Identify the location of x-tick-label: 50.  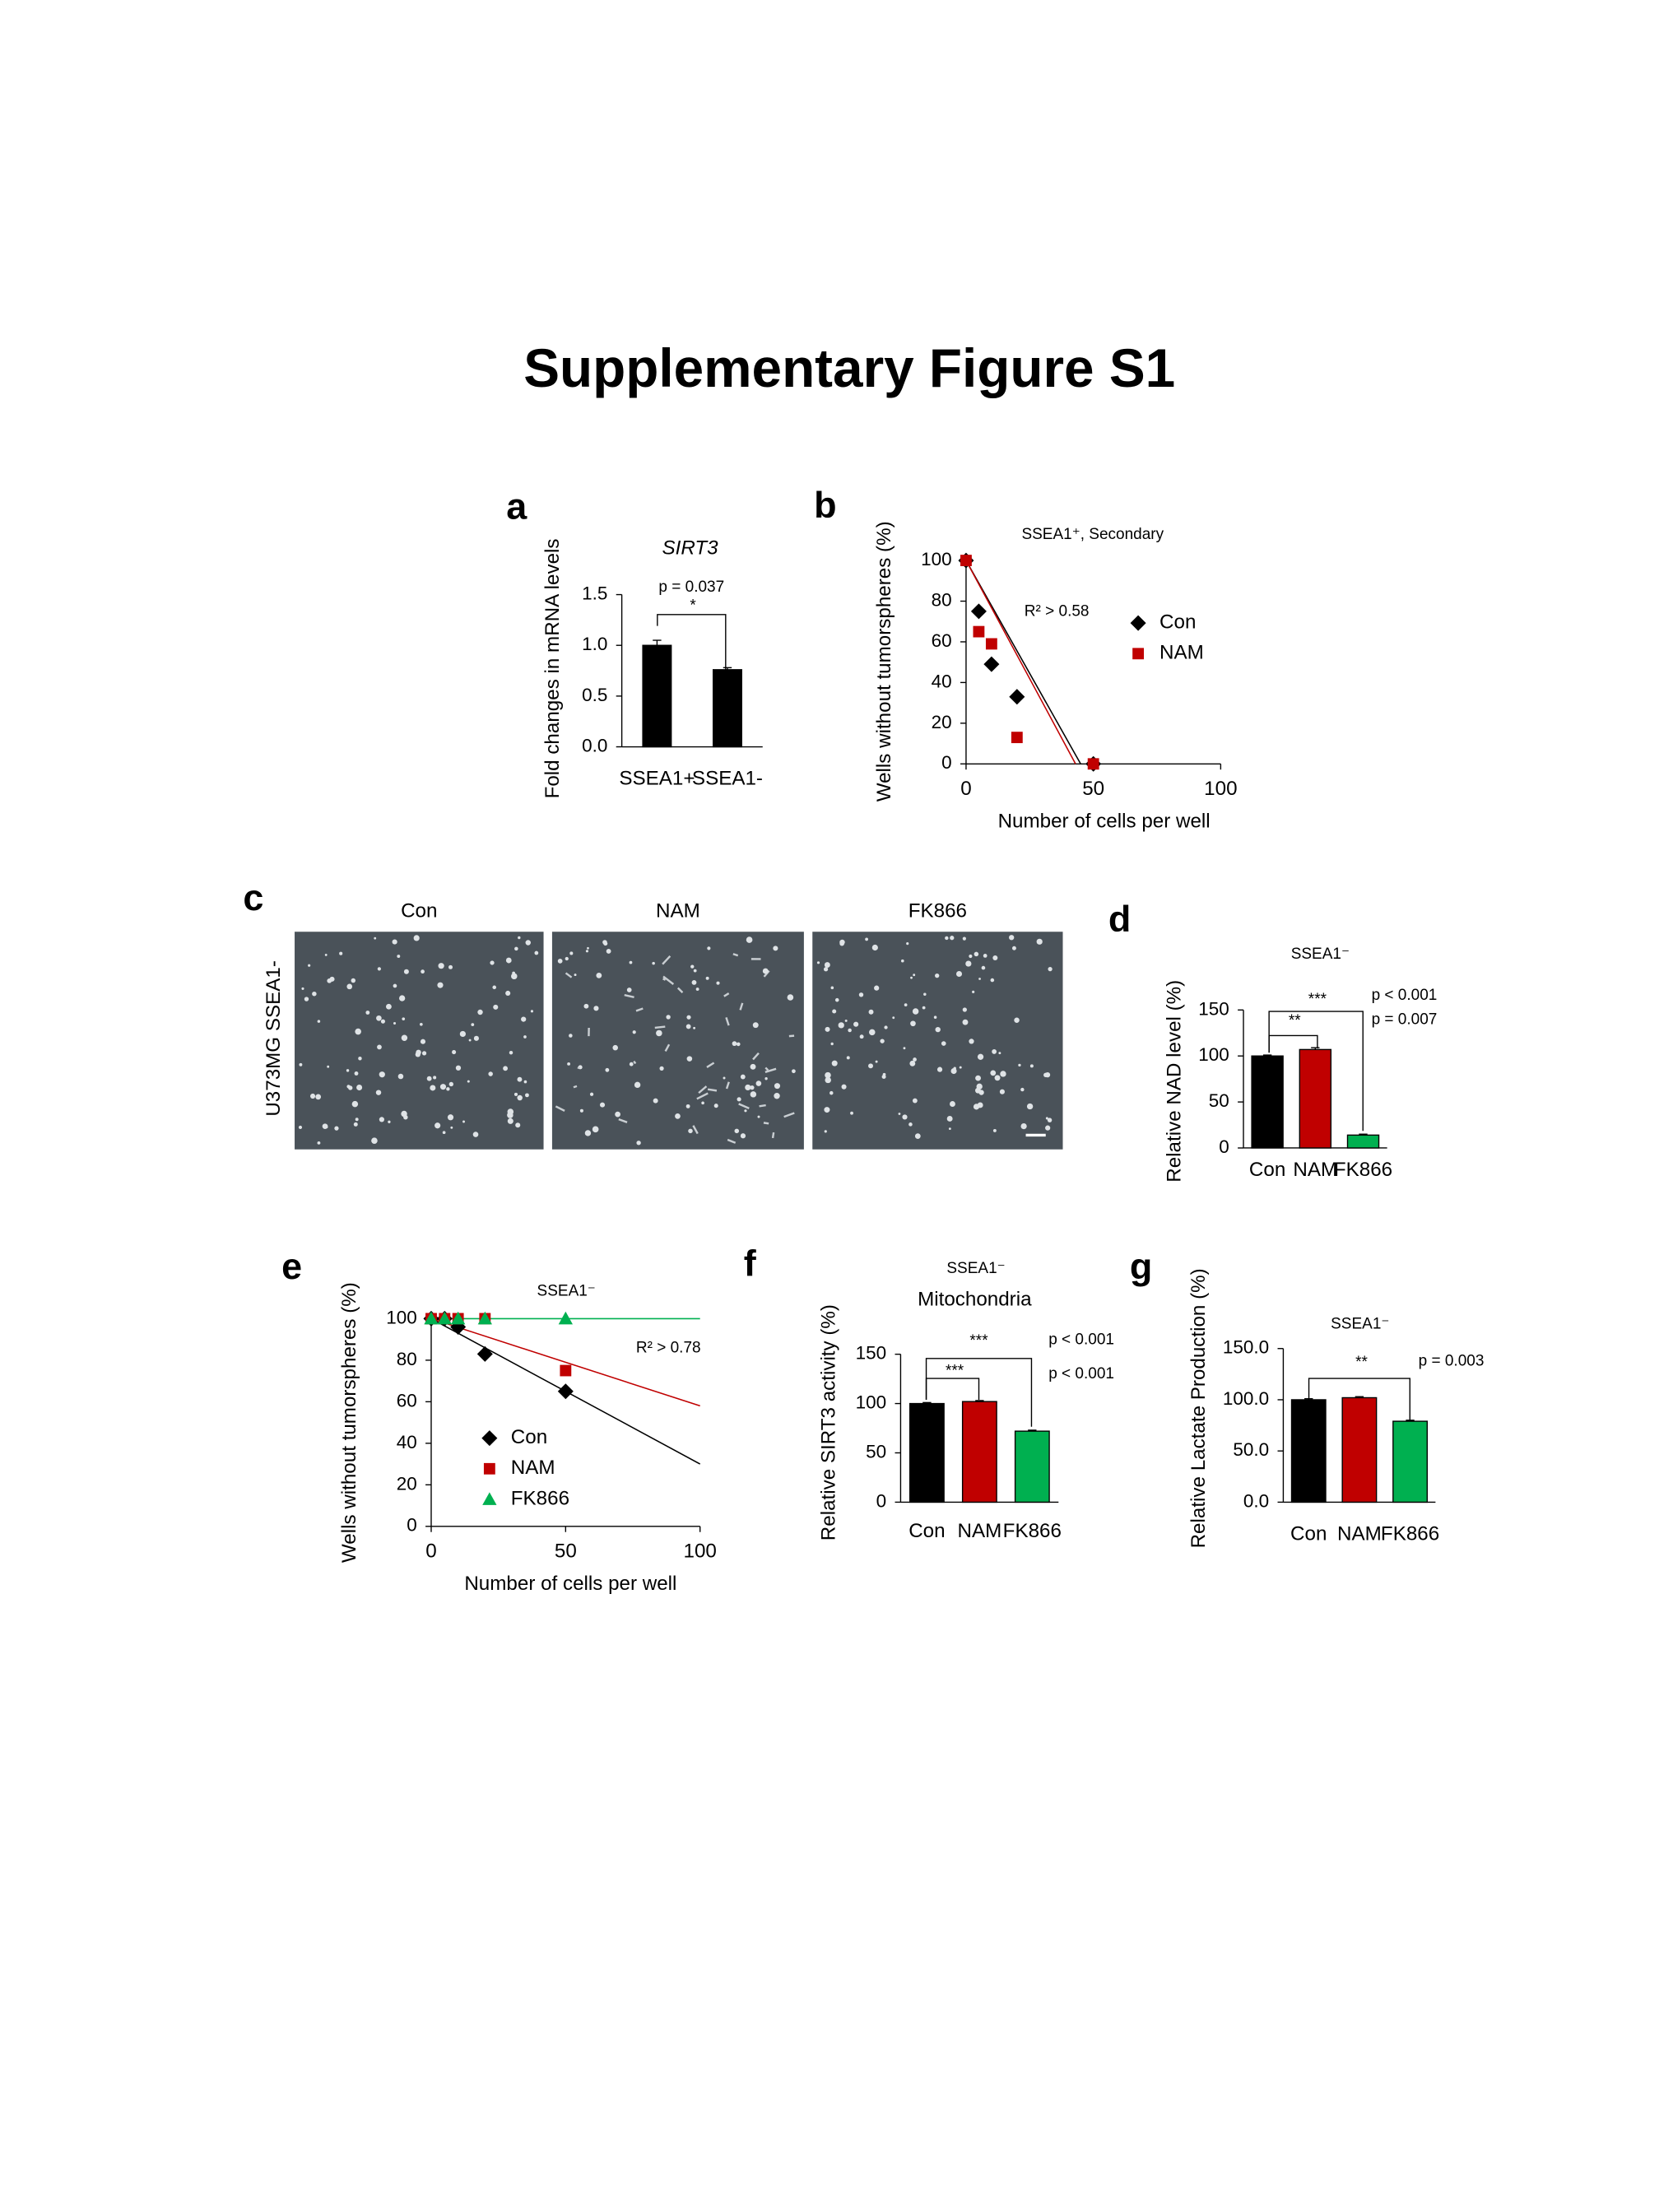
(1093, 789).